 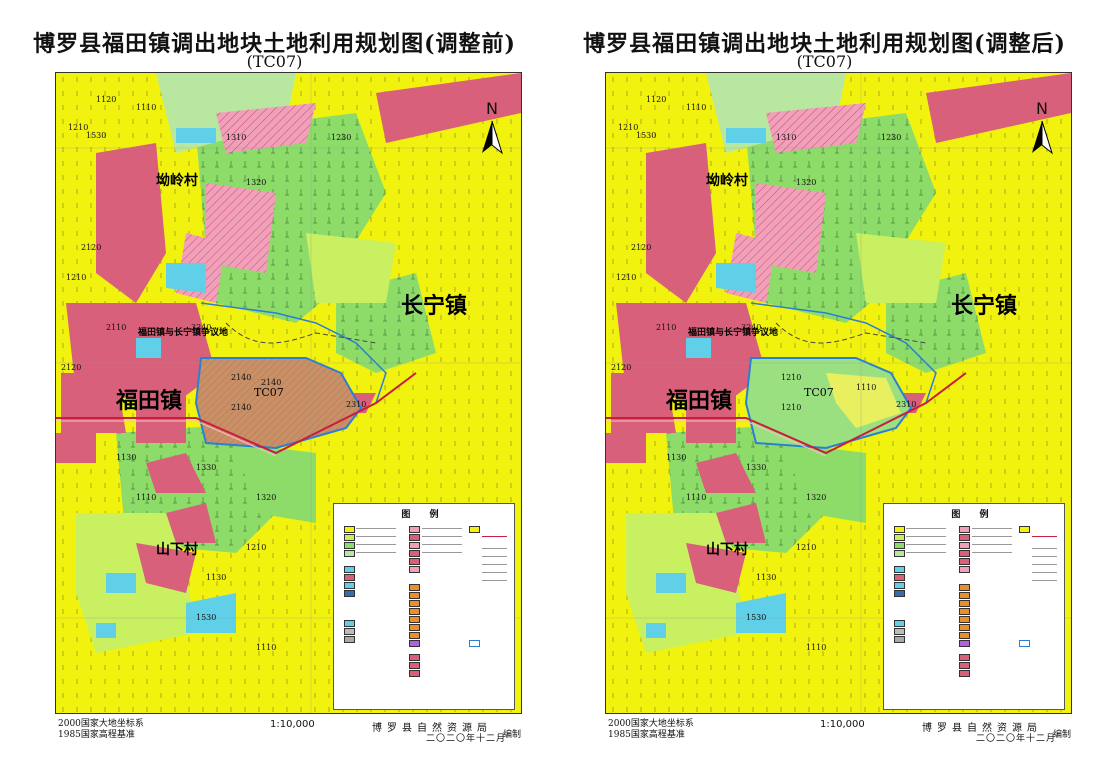 I want to click on parcel-code: 1320, so click(x=816, y=497).